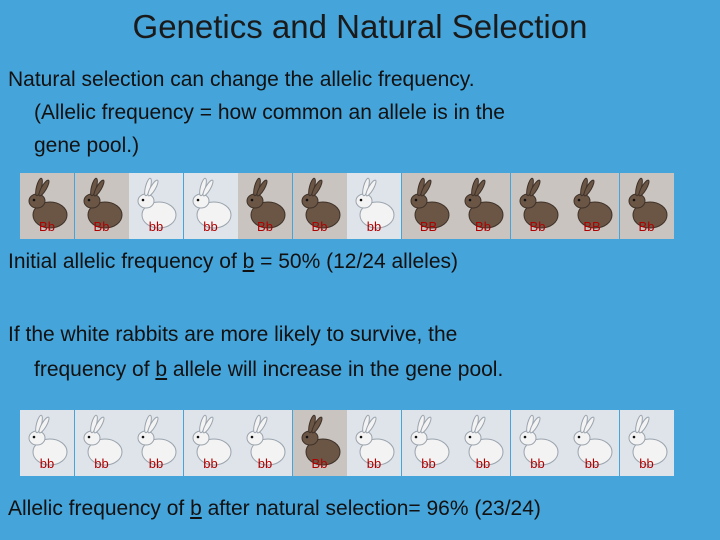 The width and height of the screenshot is (720, 540). What do you see at coordinates (356, 261) in the screenshot?
I see `text: = 50% (12/24 alleles)` at bounding box center [356, 261].